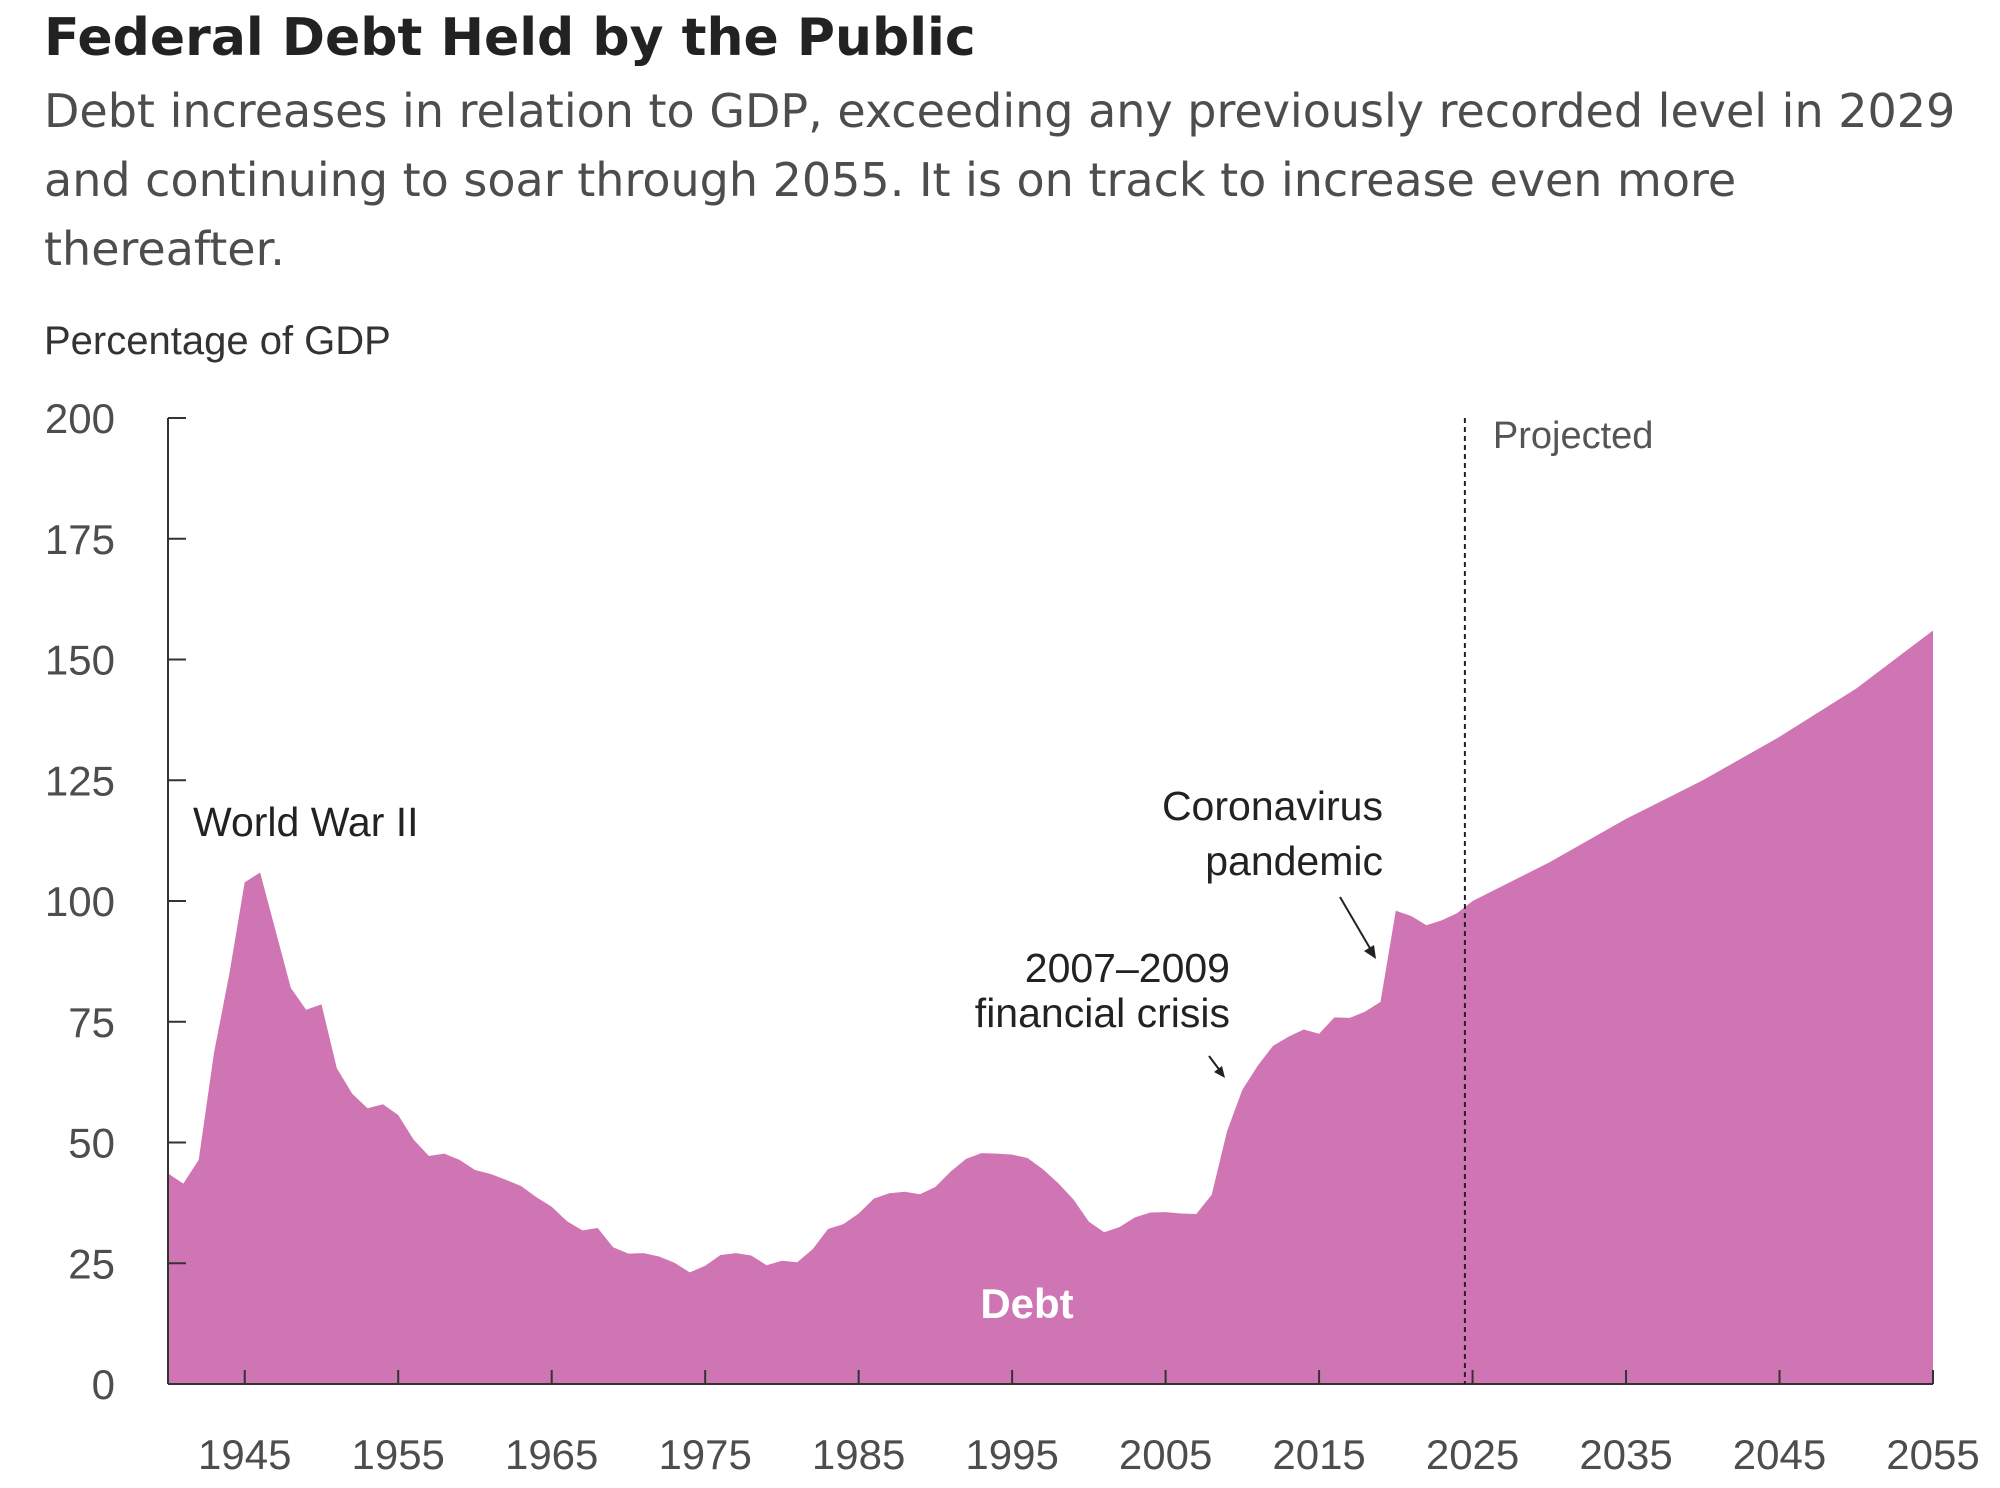  Describe the element at coordinates (1573, 436) in the screenshot. I see `projected-label: Projected` at that location.